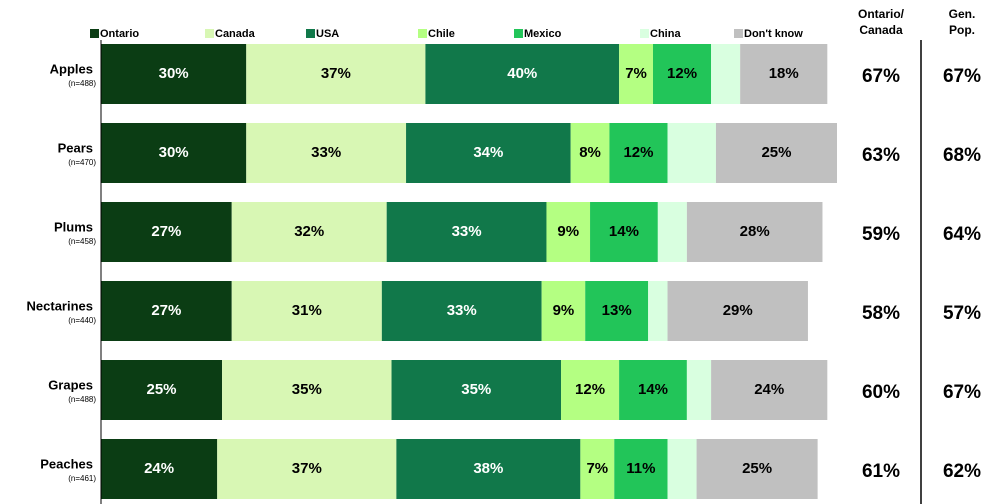 Image resolution: width=987 pixels, height=504 pixels. What do you see at coordinates (962, 155) in the screenshot?
I see `summary-value: 68%` at bounding box center [962, 155].